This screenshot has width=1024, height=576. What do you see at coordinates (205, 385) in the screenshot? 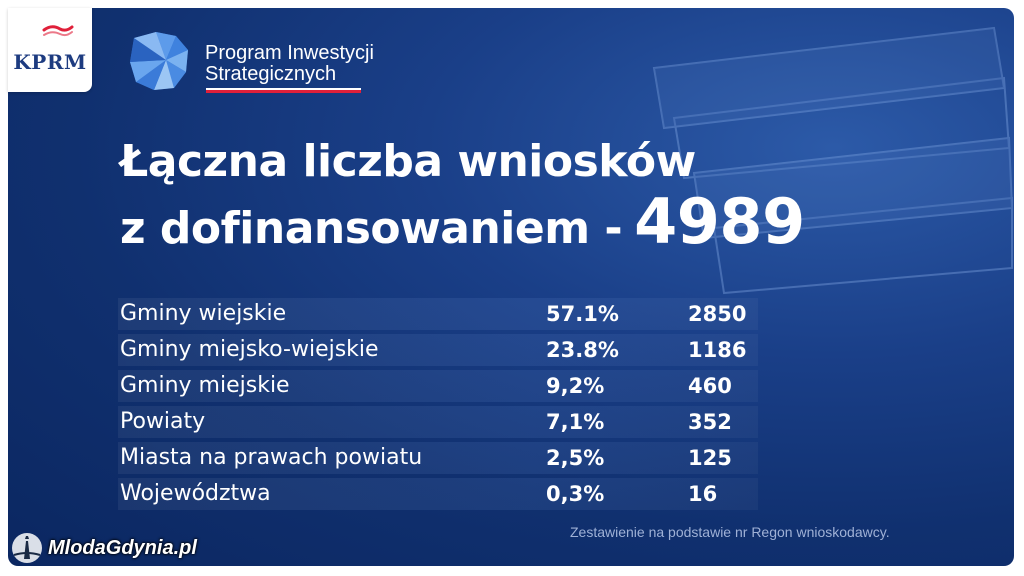
I see `row-label: Gminy miejskie` at bounding box center [205, 385].